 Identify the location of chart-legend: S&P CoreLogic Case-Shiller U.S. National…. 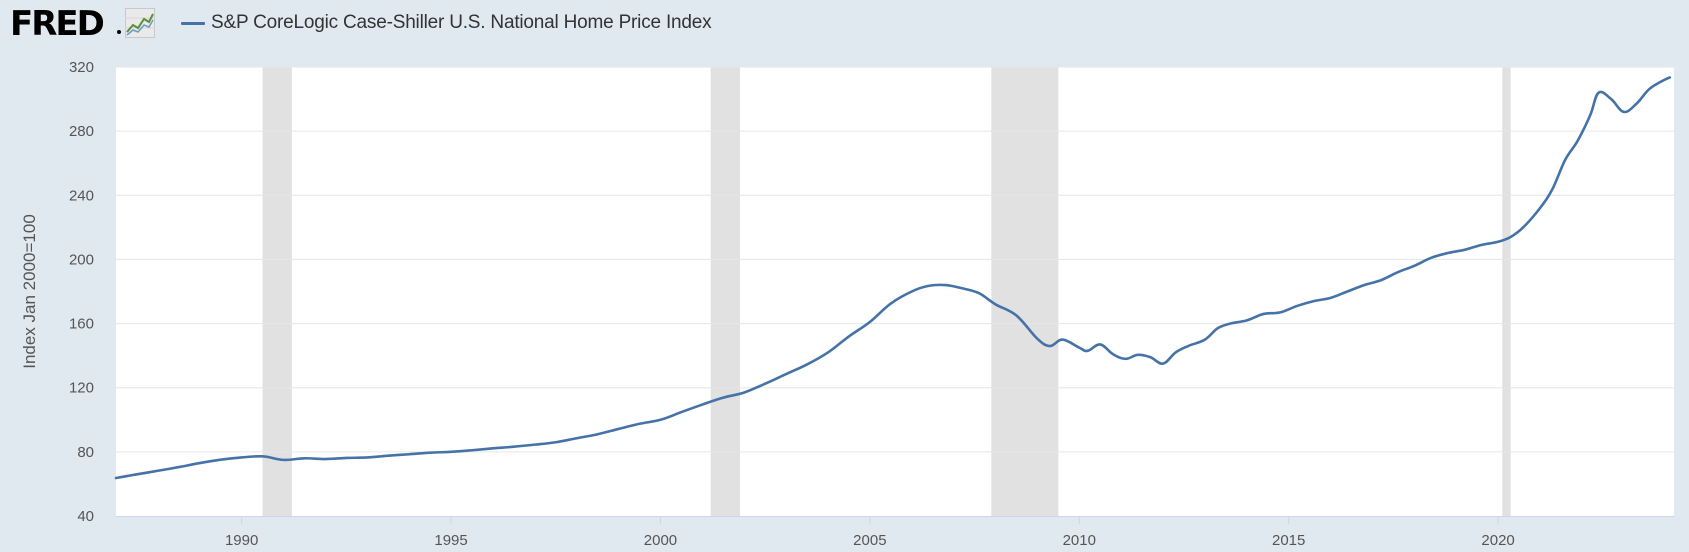
(446, 23).